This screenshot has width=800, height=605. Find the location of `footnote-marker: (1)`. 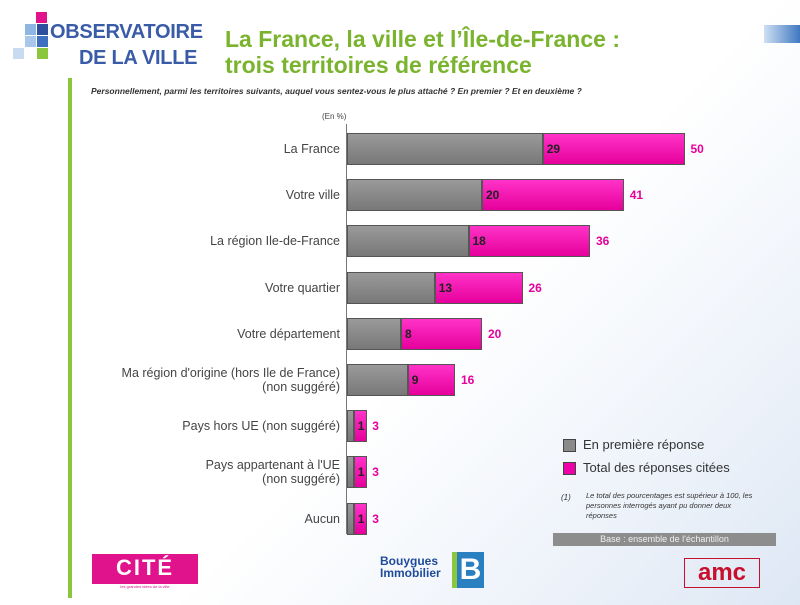

footnote-marker: (1) is located at coordinates (566, 497).